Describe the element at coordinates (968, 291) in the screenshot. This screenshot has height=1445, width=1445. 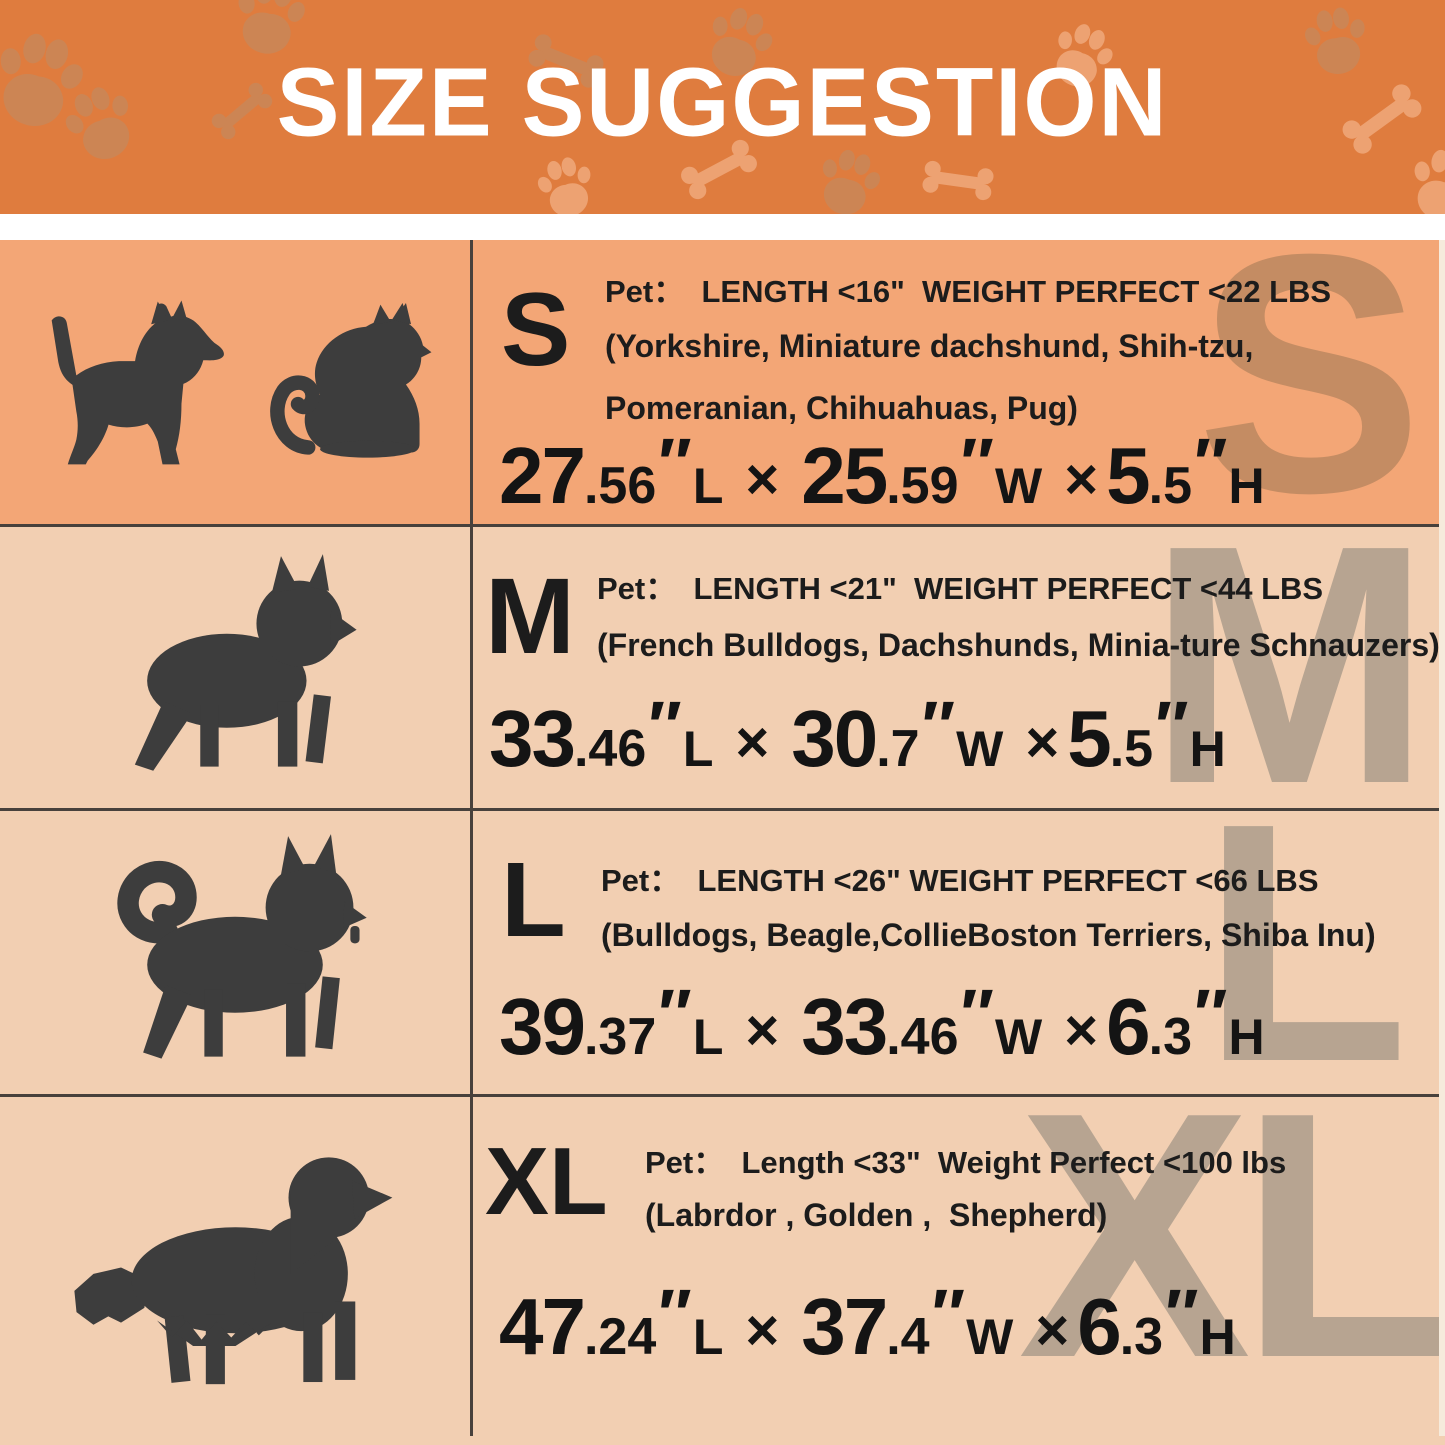
I see `pet-spec-line: Pet： LENGTH <16" WEIGHT PERFECT <22 LBS` at that location.